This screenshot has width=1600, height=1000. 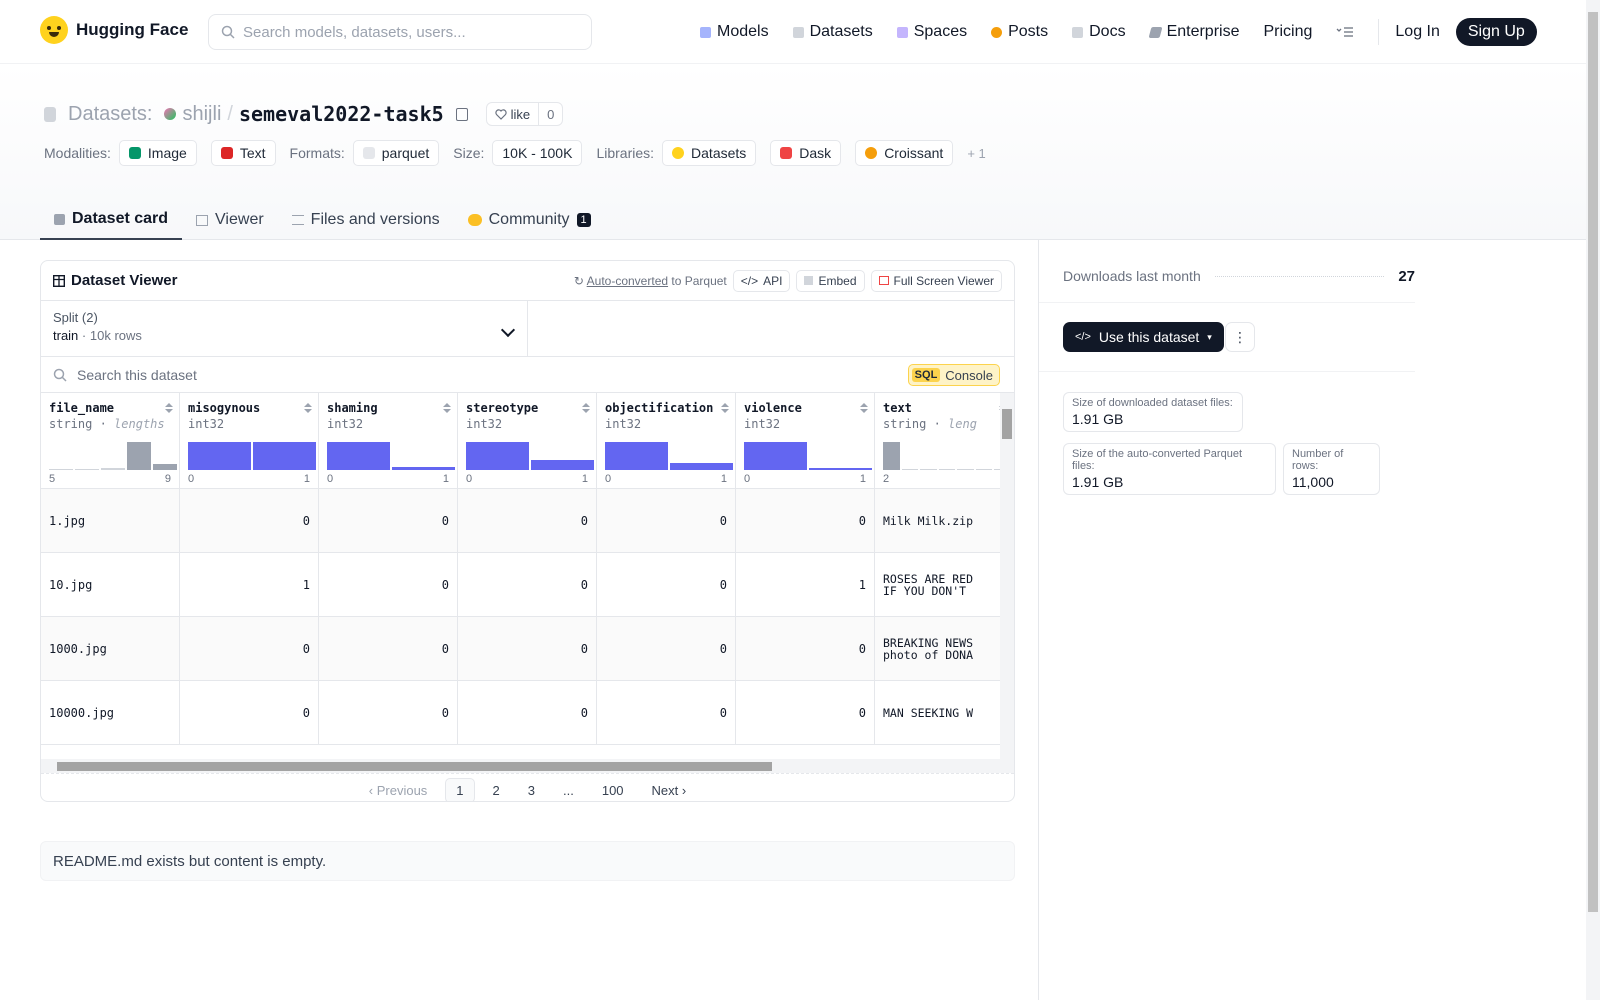 I want to click on table-cell: 10000.jpg, so click(x=110, y=712).